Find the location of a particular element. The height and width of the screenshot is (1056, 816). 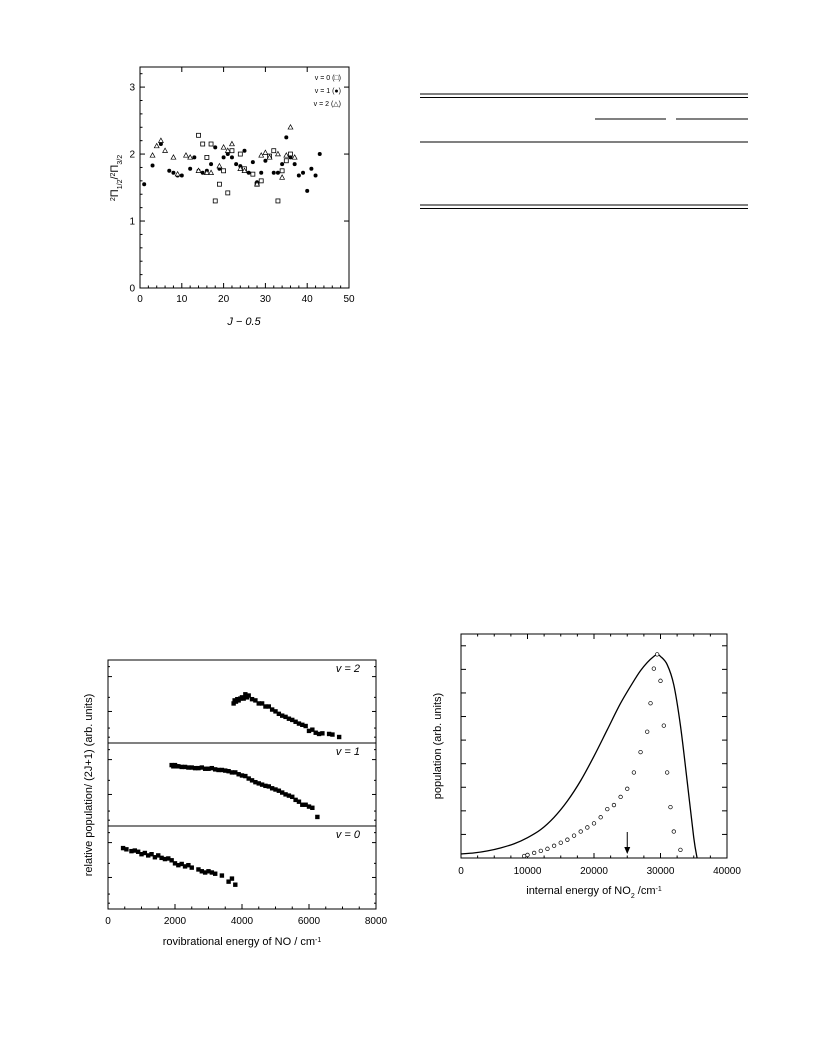

c2-panel-label-v1: v = 1 is located at coordinates (348, 752).